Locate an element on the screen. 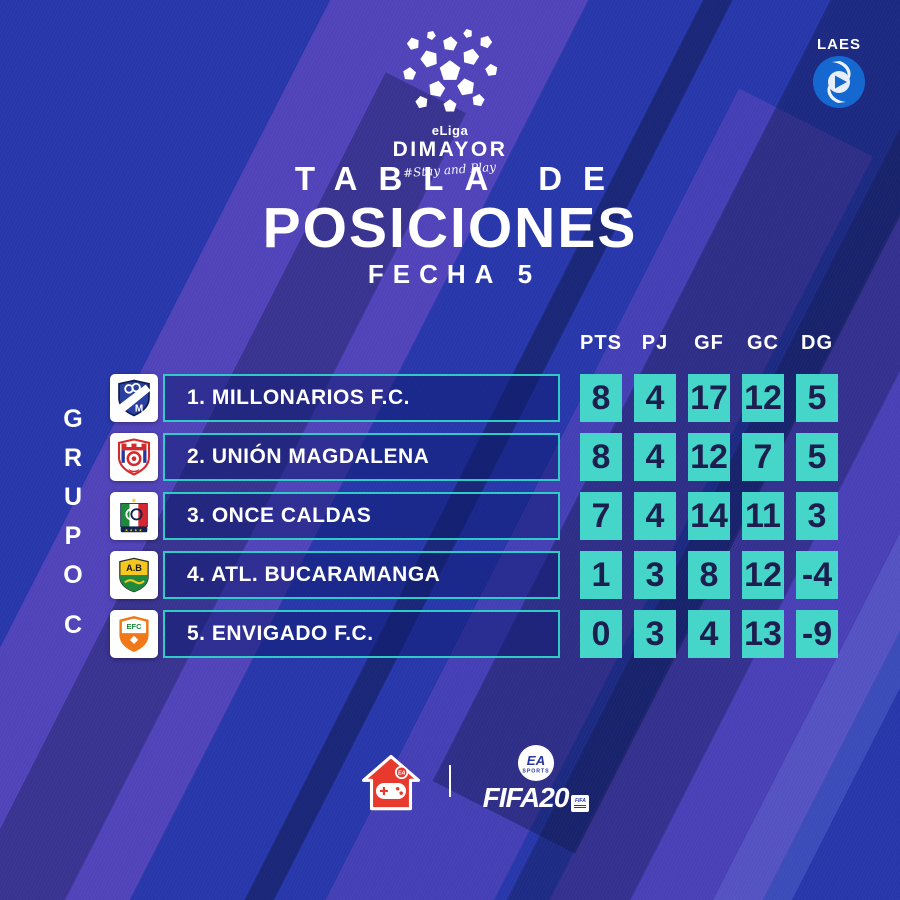 This screenshot has width=900, height=900. table-row-envigado: EFC 5. ENVIGADO F.C. 0 3 4 13 -9 is located at coordinates (505, 634).